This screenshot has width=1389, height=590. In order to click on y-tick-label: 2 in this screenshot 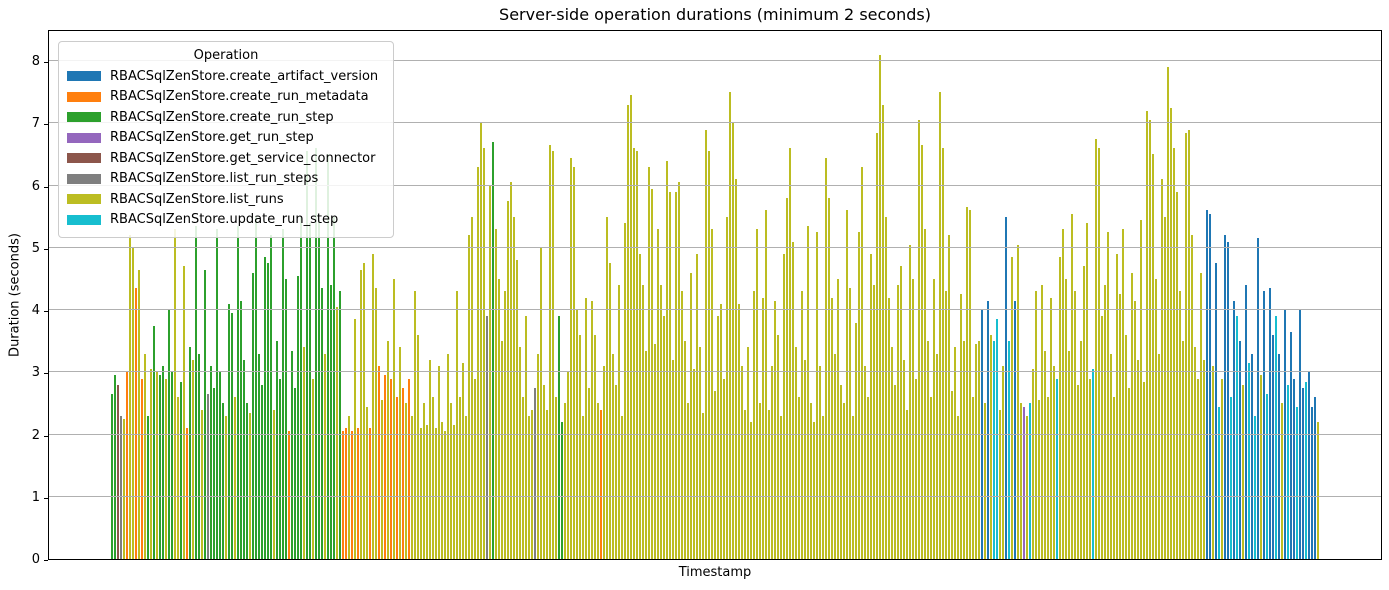, I will do `click(35, 435)`.